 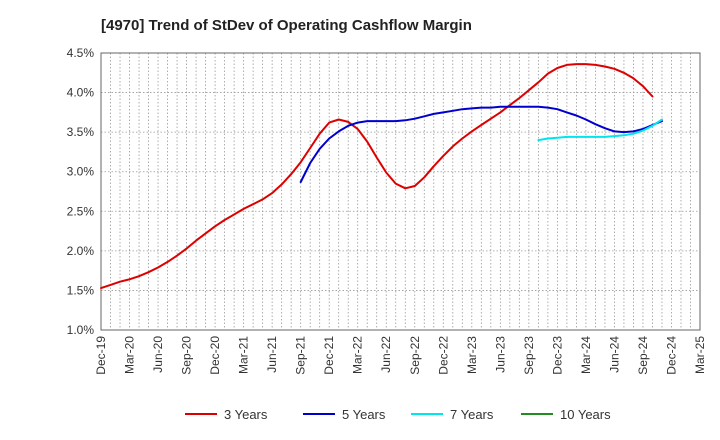 What do you see at coordinates (700, 355) in the screenshot?
I see `x-tick-label: Mar-25` at bounding box center [700, 355].